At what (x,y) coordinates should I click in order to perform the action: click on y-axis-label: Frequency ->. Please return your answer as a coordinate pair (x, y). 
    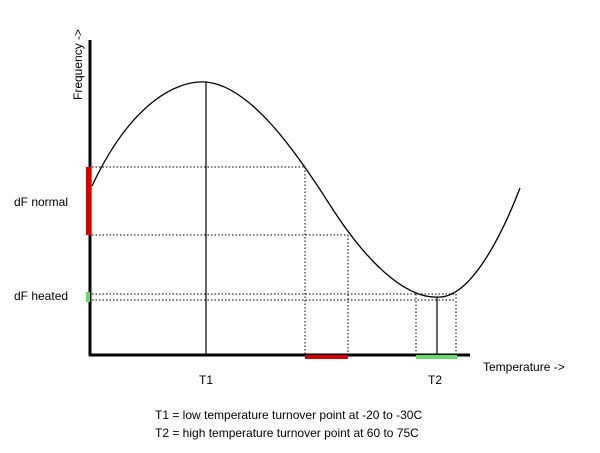
    Looking at the image, I should click on (78, 64).